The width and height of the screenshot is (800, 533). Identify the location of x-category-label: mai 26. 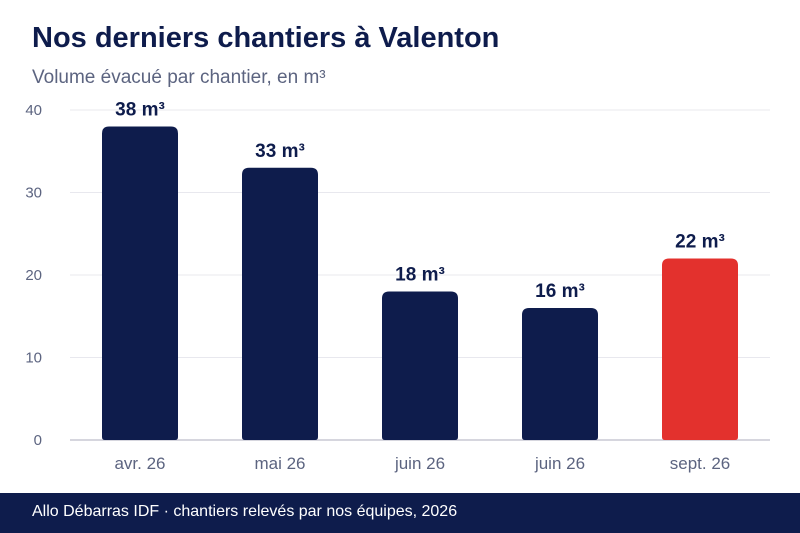
(279, 463).